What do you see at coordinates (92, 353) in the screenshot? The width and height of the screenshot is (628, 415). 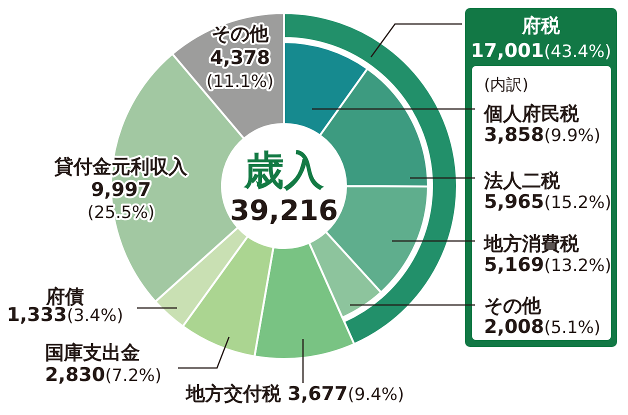 I see `slice-label: 国庫支出金` at bounding box center [92, 353].